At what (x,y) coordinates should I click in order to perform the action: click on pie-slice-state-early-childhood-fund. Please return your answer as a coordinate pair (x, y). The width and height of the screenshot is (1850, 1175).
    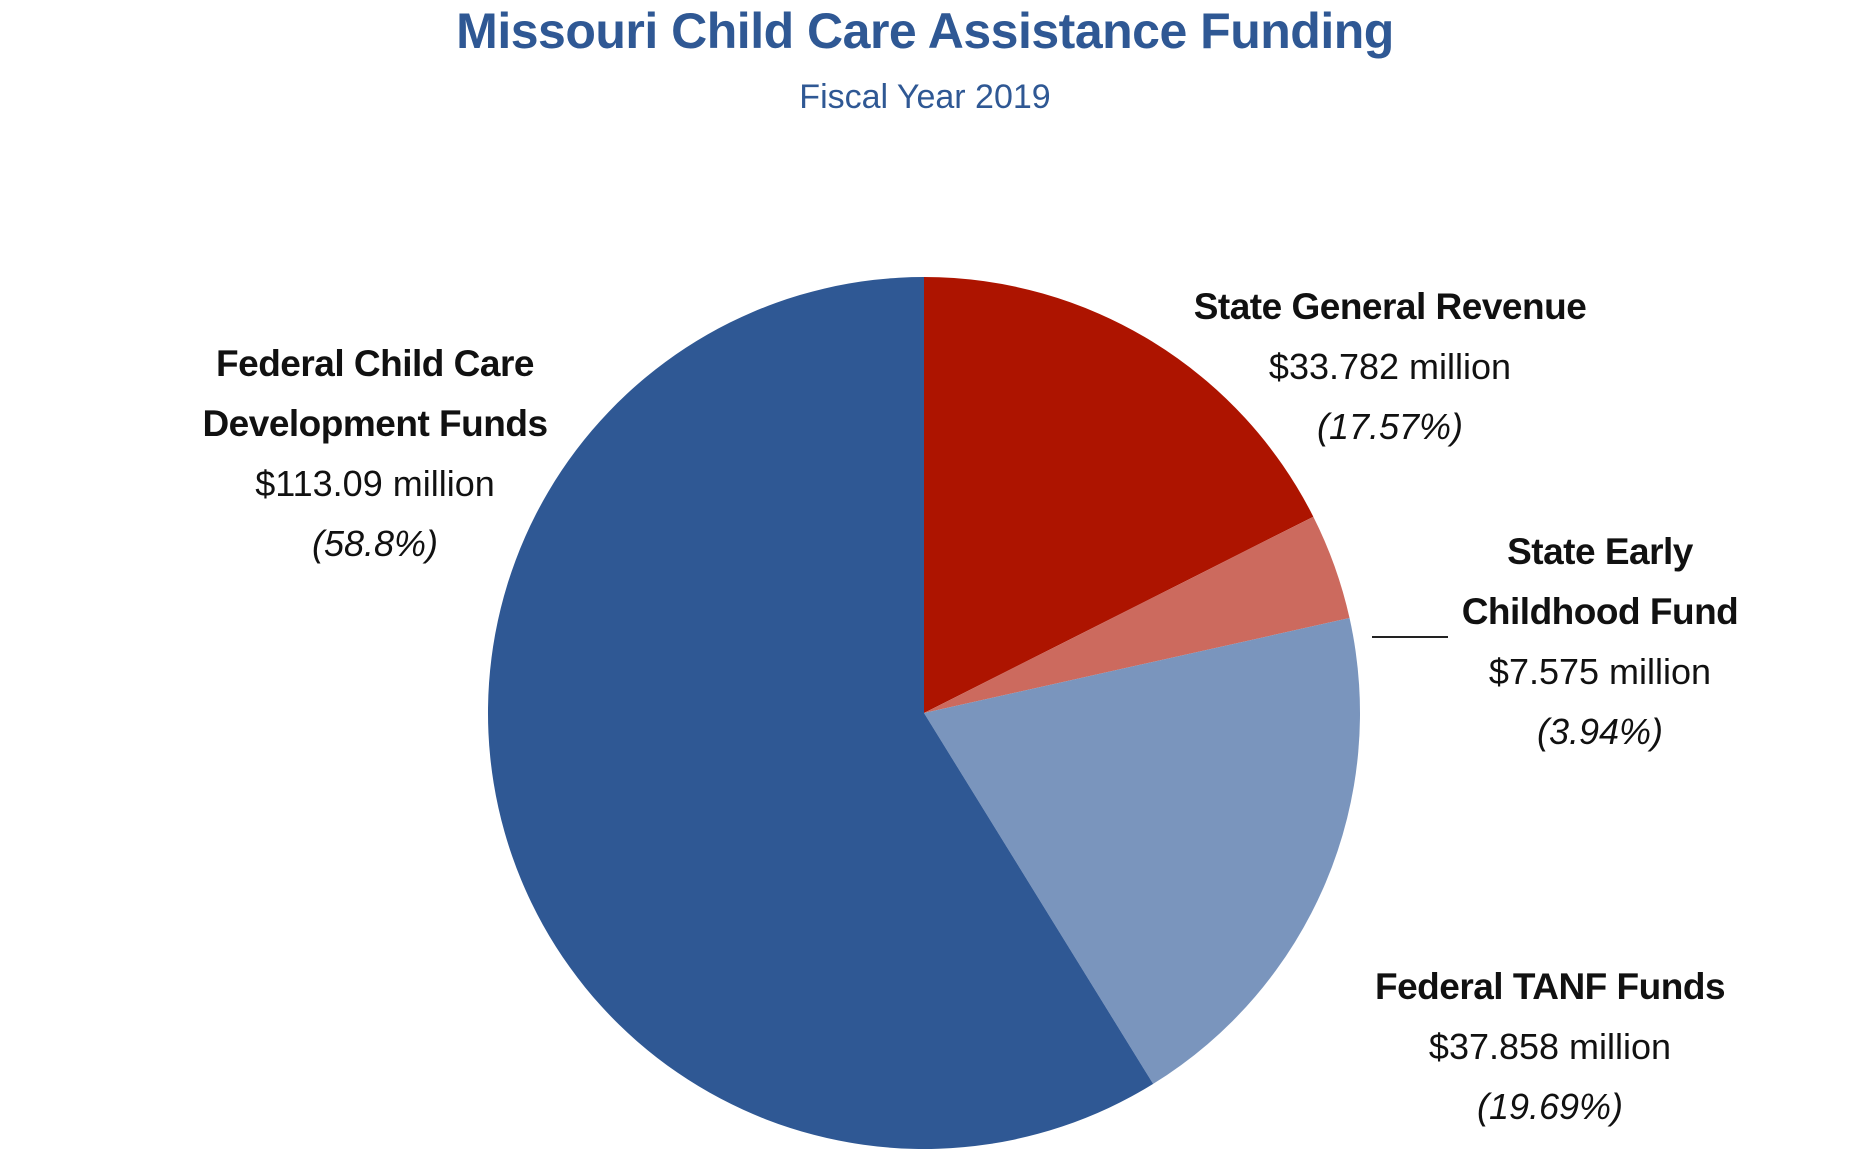
    Looking at the image, I should click on (1137, 614).